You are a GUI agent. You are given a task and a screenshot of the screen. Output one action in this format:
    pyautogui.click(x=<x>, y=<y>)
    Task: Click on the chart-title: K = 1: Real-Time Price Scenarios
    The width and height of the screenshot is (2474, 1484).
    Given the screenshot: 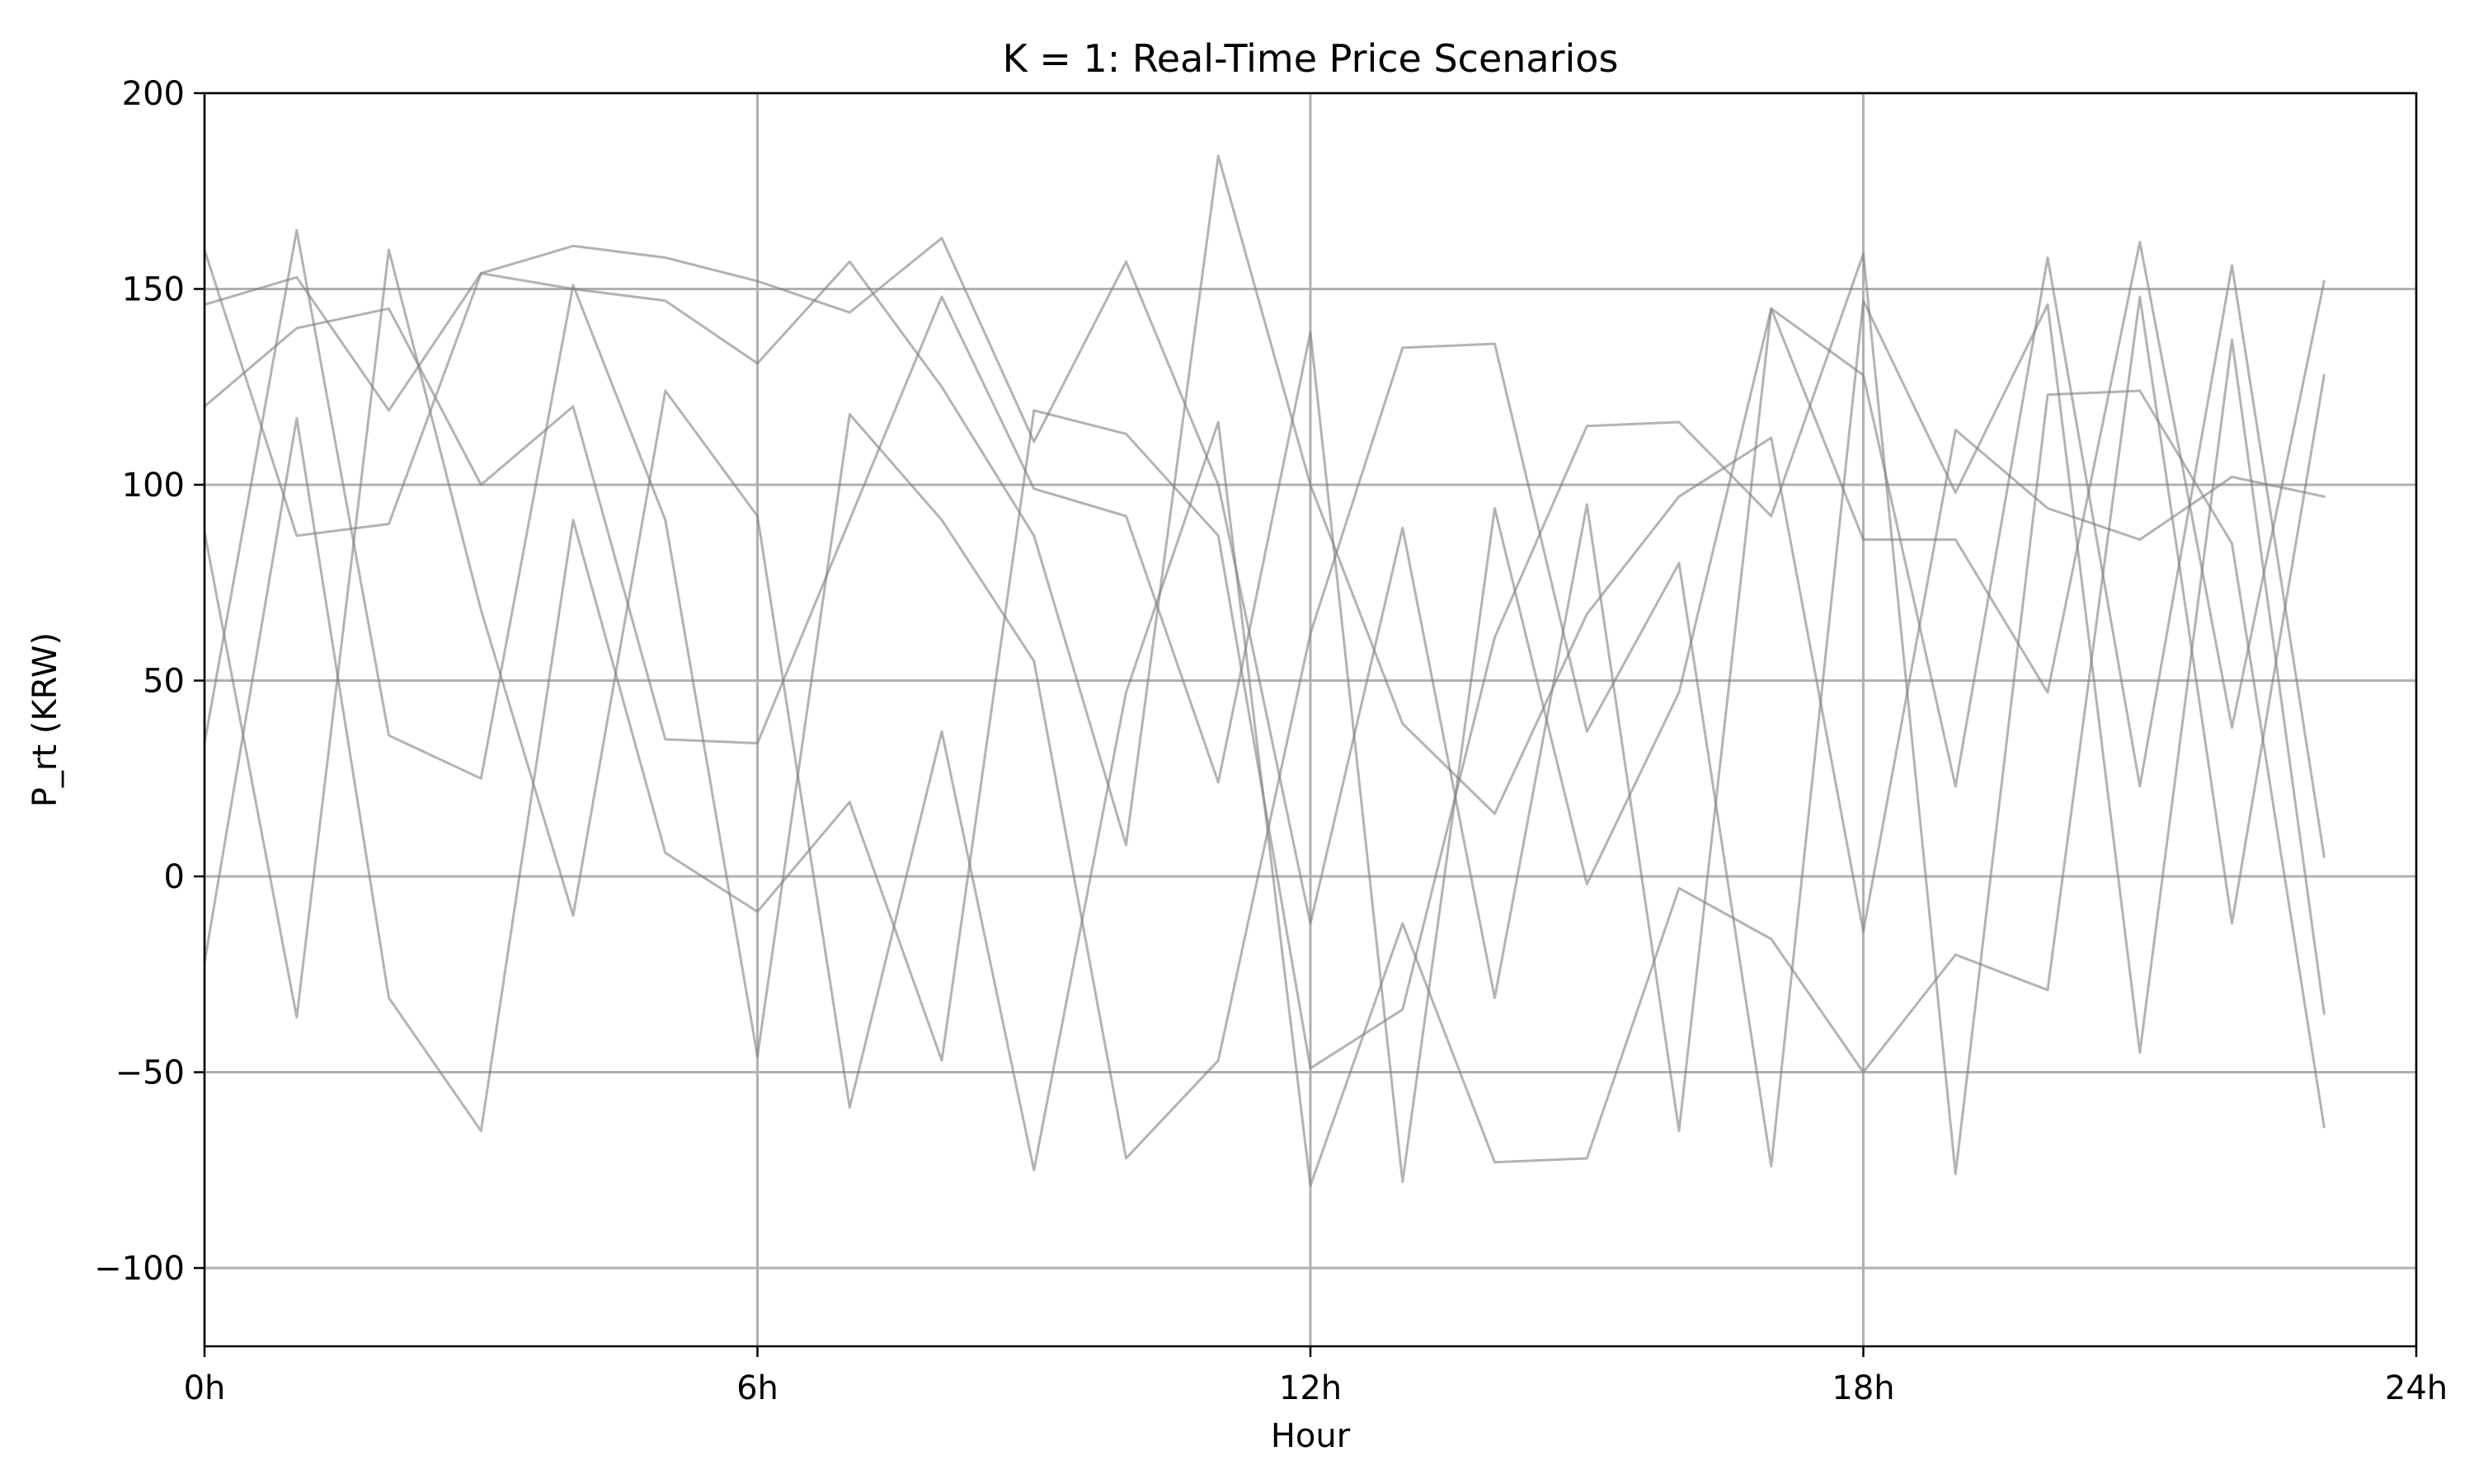 What is the action you would take?
    pyautogui.click(x=1311, y=58)
    